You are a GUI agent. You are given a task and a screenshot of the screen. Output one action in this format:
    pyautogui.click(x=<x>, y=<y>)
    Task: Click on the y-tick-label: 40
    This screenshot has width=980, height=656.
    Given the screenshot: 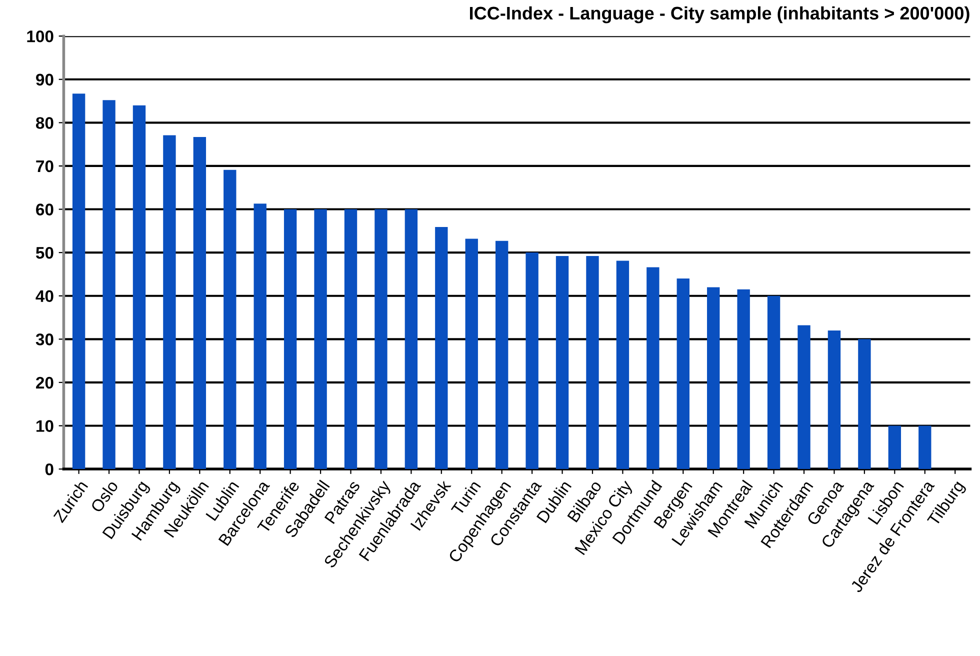 What is the action you would take?
    pyautogui.click(x=45, y=296)
    